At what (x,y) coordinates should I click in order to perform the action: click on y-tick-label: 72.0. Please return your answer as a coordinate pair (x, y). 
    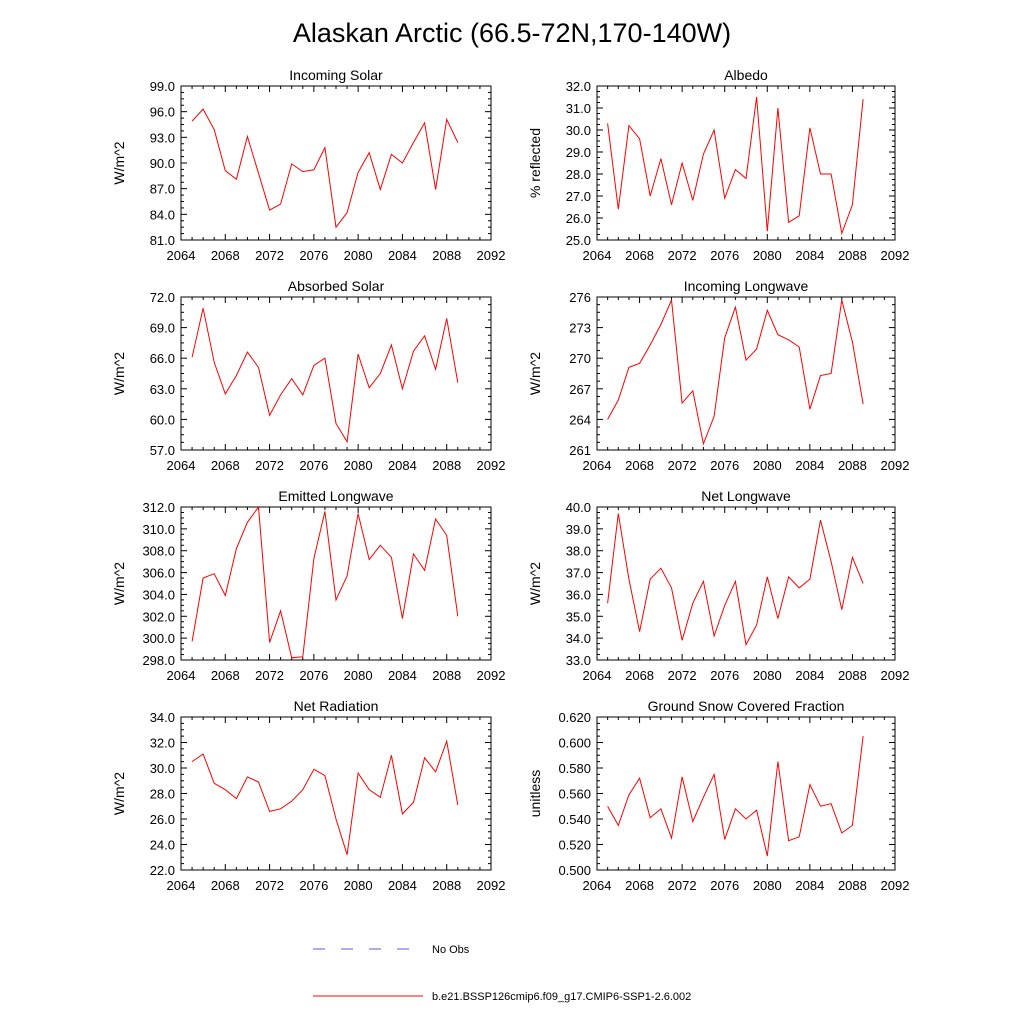
    Looking at the image, I should click on (162, 297).